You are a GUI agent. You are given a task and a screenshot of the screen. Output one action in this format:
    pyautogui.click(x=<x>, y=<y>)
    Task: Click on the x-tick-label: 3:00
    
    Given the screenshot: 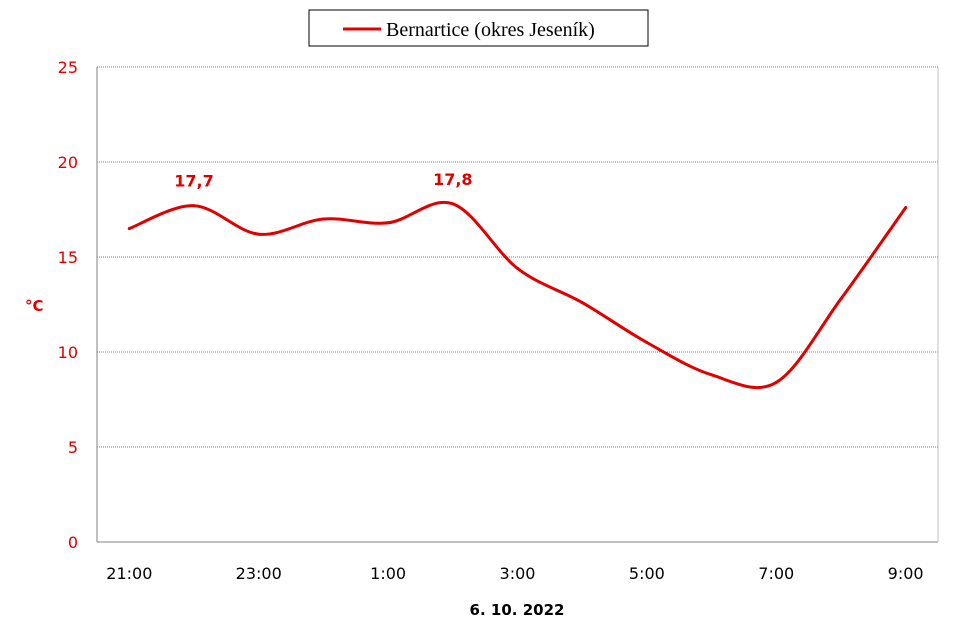 What is the action you would take?
    pyautogui.click(x=518, y=573)
    